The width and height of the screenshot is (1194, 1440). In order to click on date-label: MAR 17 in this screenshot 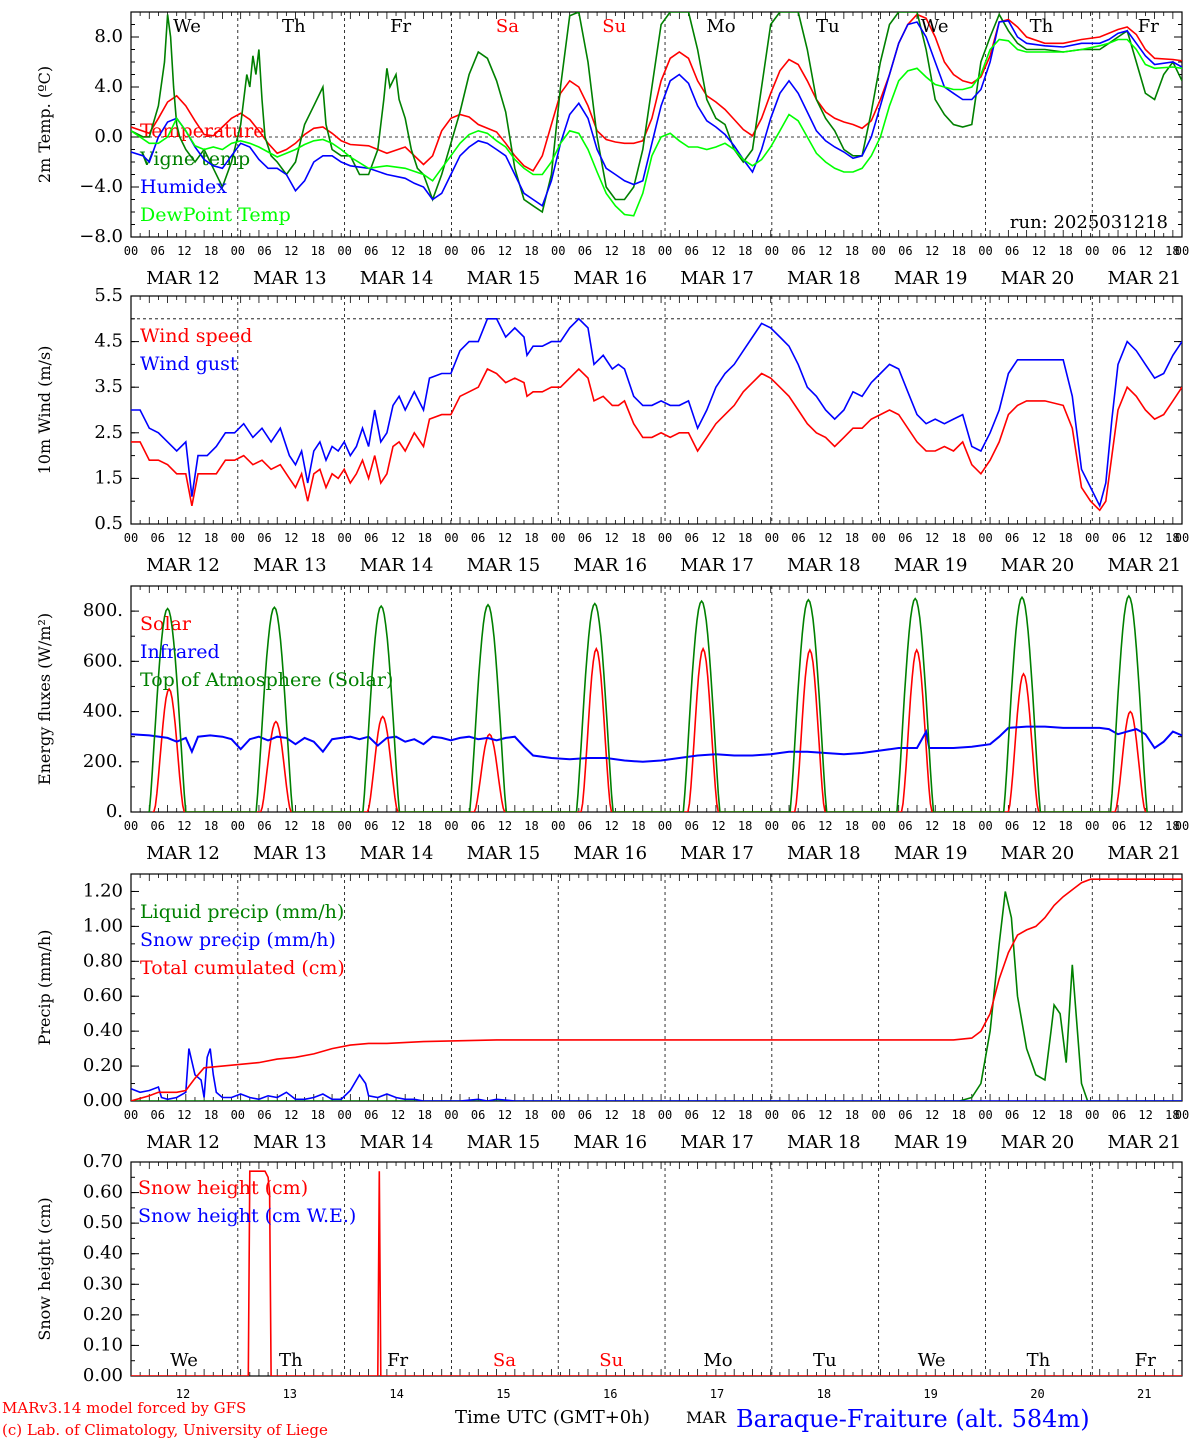, I will do `click(717, 278)`.